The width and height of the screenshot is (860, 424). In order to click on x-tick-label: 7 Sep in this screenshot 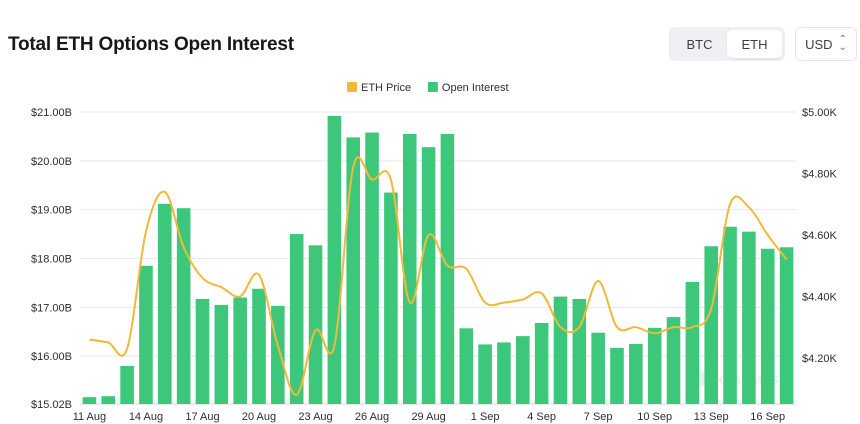, I will do `click(598, 417)`.